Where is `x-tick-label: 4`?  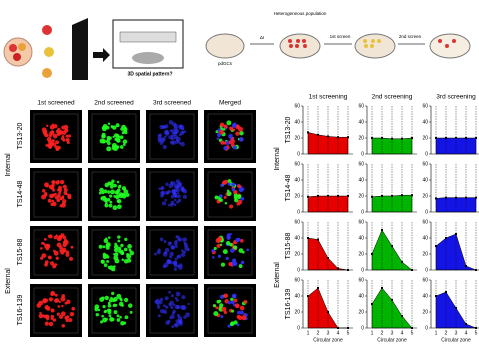
x-tick-label: 4 is located at coordinates (466, 333).